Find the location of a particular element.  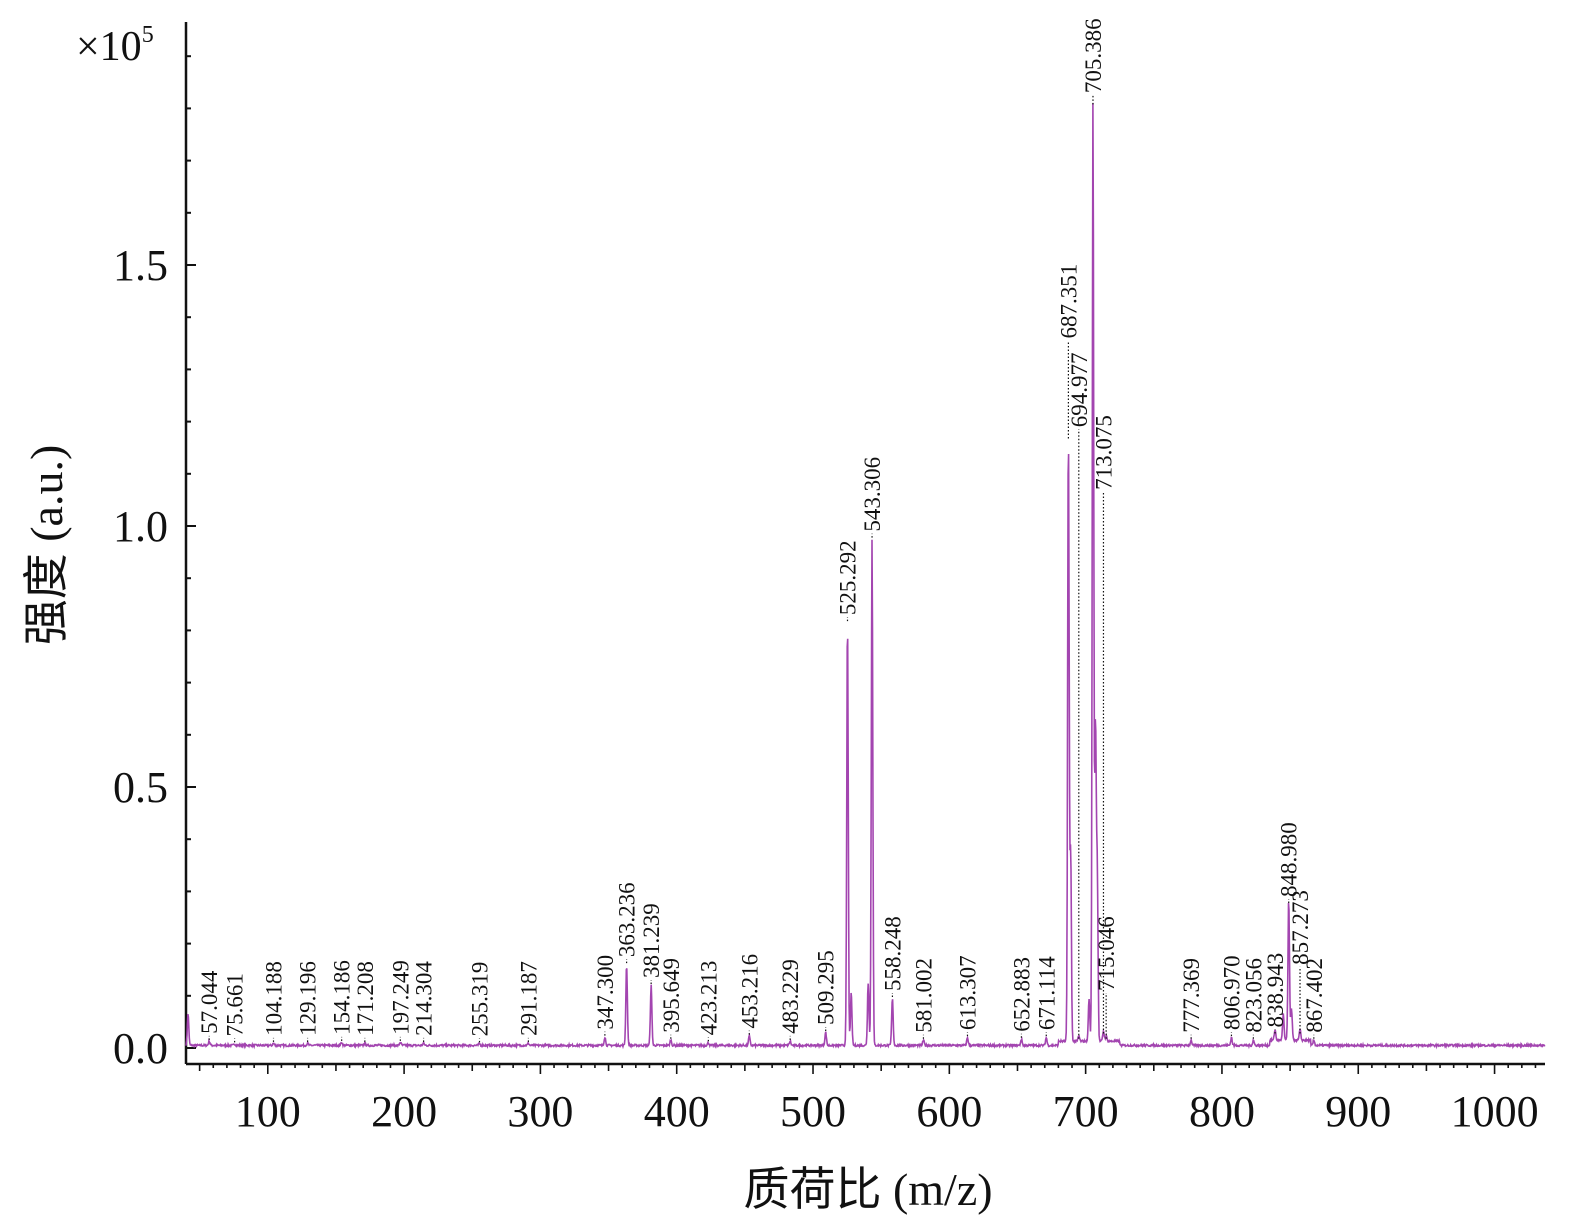

peak-label: 713.075 is located at coordinates (1103, 452).